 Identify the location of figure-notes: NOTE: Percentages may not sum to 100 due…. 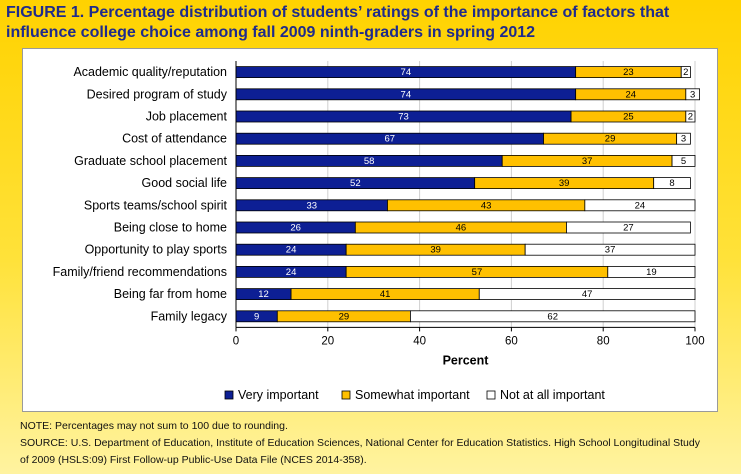
(376, 443).